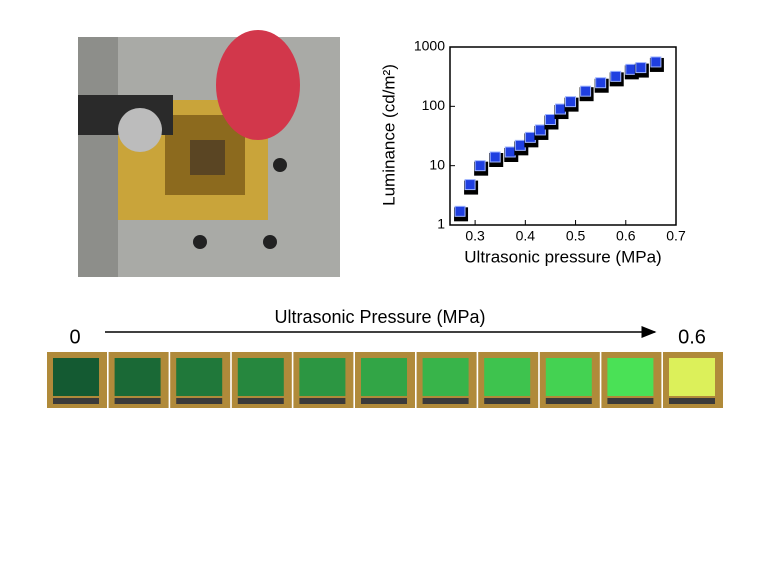 The image size is (770, 561). I want to click on x-tick-label: 0.4, so click(526, 236).